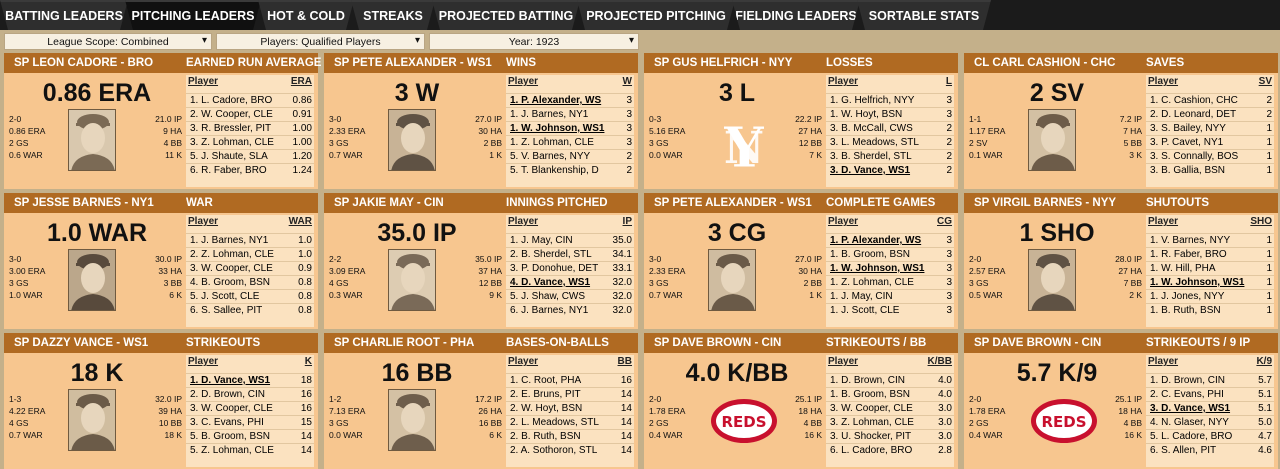  What do you see at coordinates (506, 15) in the screenshot?
I see `tab-projected-batting: PROJECTED BATTING` at bounding box center [506, 15].